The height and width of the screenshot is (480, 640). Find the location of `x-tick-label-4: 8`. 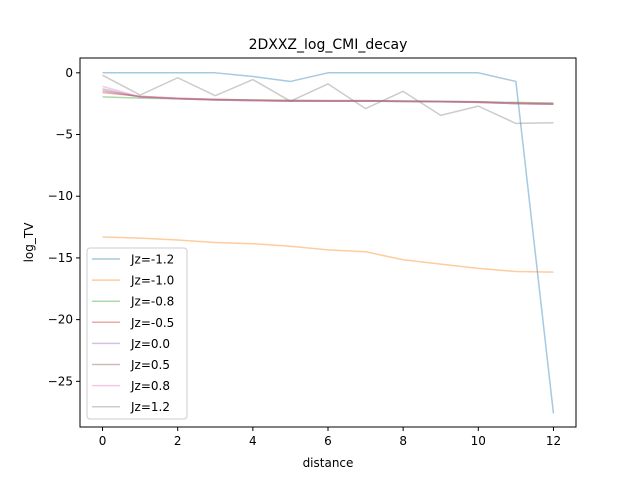

x-tick-label-4: 8 is located at coordinates (403, 441).